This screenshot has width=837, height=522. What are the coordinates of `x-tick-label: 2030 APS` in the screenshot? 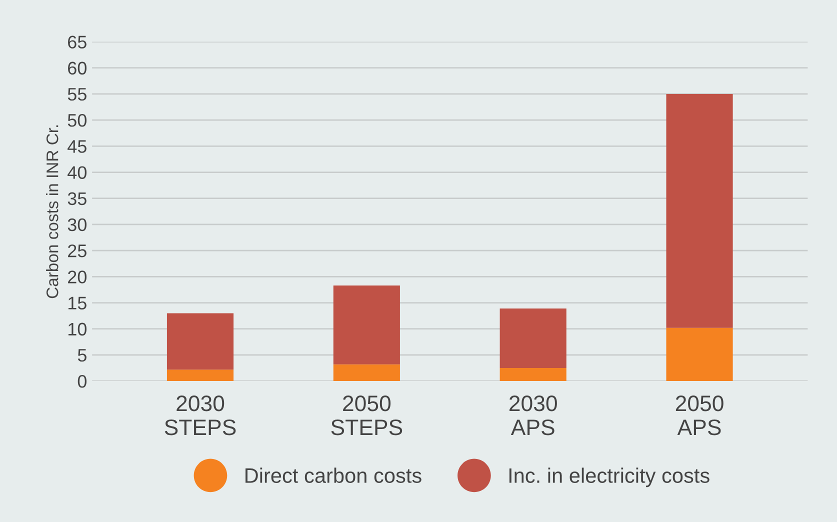 It's located at (533, 416).